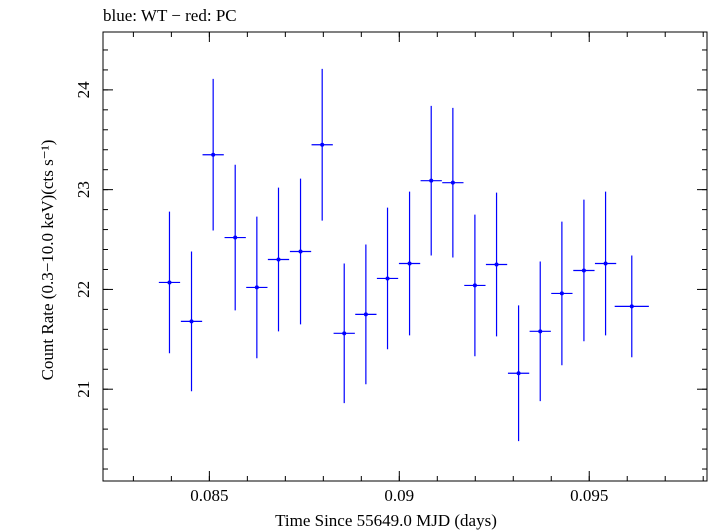 This screenshot has width=709, height=532. I want to click on x-tick-labels: 0.085 0.09 0.095, so click(399, 495).